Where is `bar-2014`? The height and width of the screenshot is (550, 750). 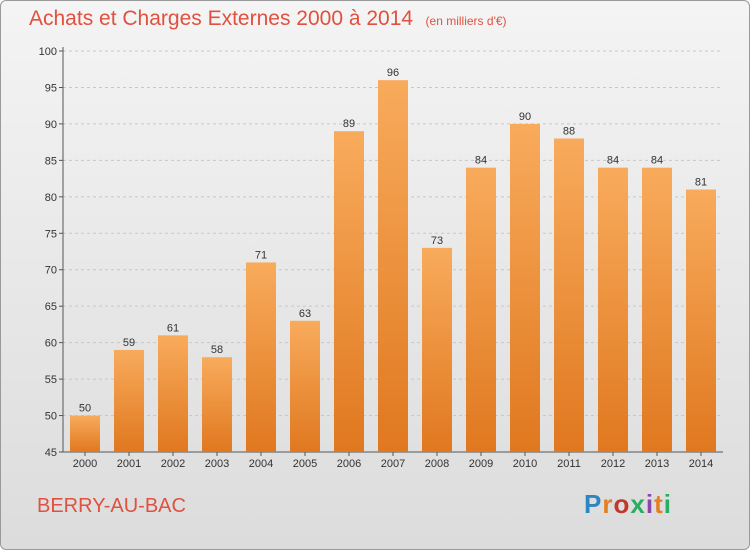
bar-2014 is located at coordinates (701, 320).